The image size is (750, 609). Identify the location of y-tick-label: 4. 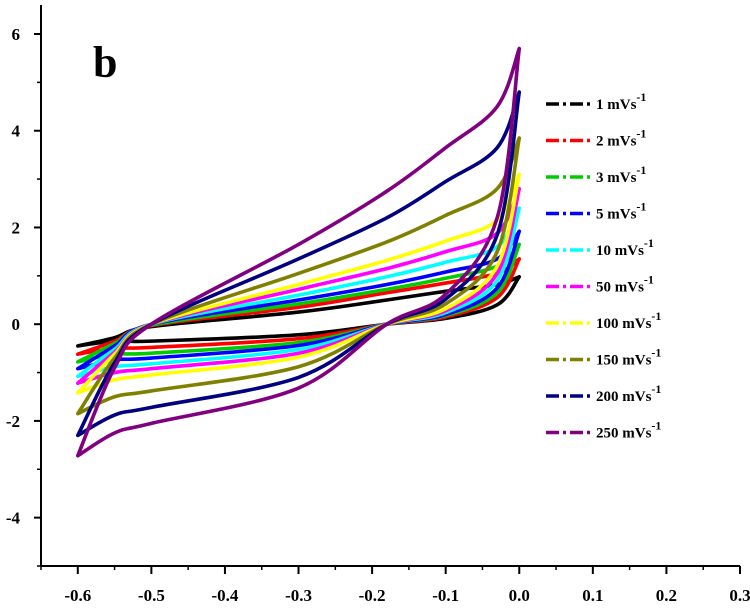
(16, 131).